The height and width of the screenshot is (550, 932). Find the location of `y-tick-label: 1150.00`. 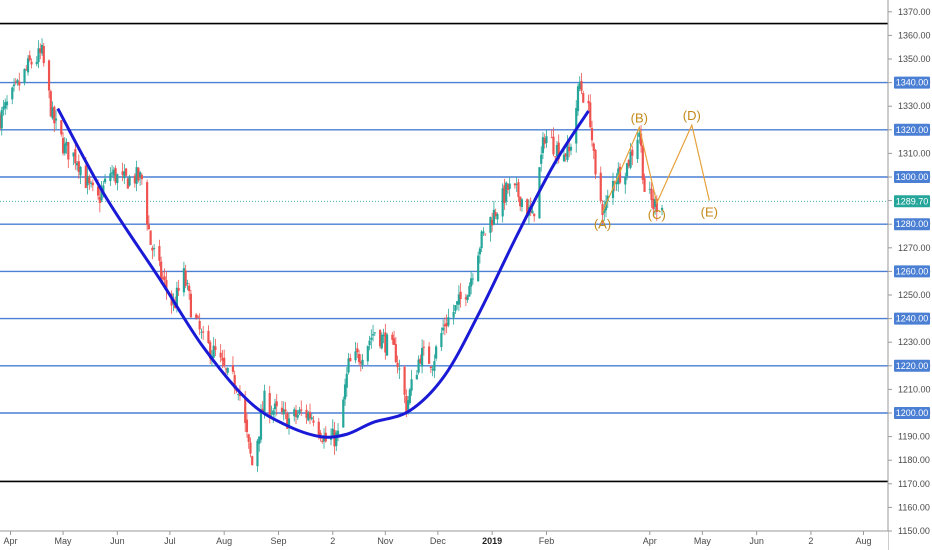

y-tick-label: 1150.00 is located at coordinates (914, 531).